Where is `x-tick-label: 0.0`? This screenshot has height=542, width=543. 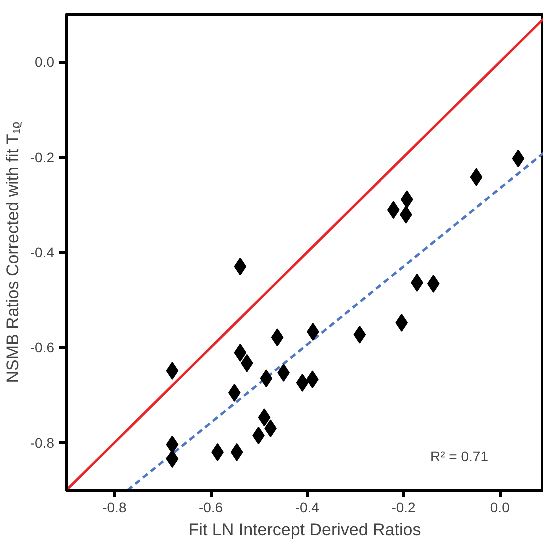 x-tick-label: 0.0 is located at coordinates (500, 508).